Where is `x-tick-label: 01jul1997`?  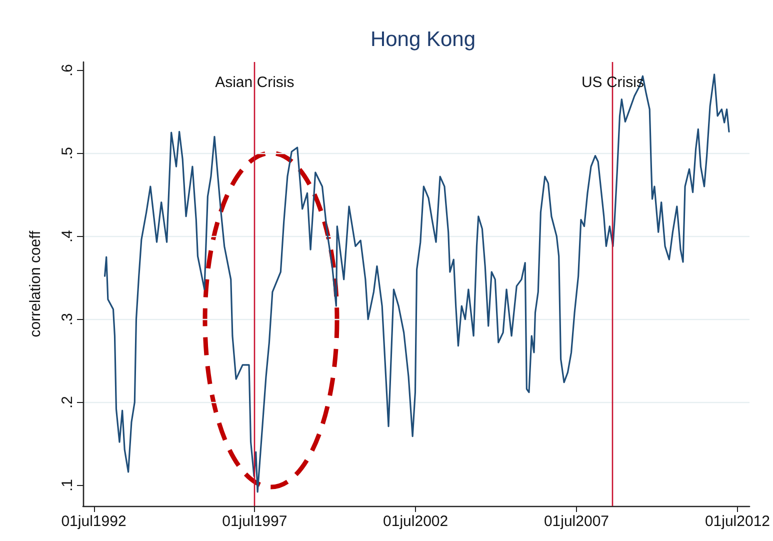
x-tick-label: 01jul1997 is located at coordinates (255, 521).